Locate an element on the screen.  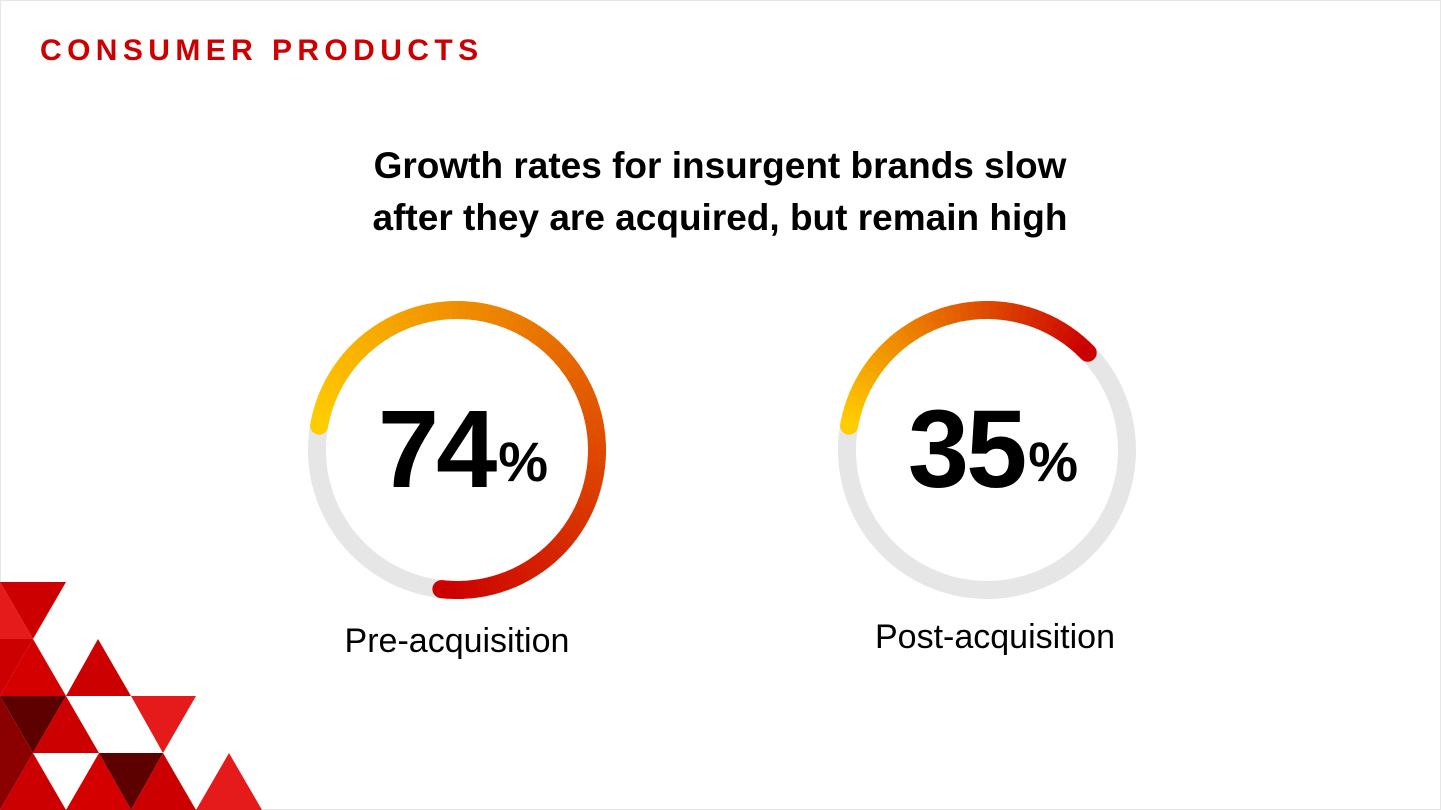
gauge-value-number: 35 is located at coordinates (967, 449).